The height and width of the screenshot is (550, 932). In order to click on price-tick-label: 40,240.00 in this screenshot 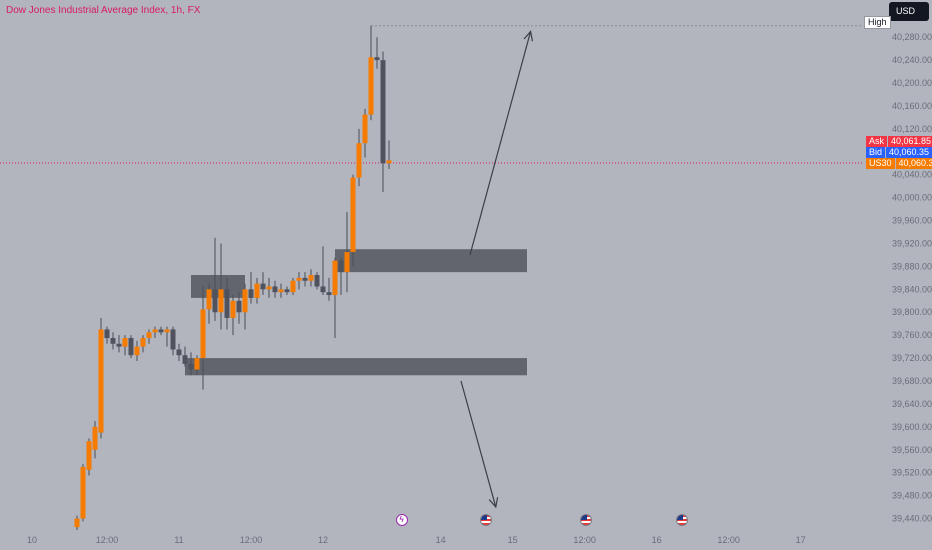, I will do `click(912, 60)`.